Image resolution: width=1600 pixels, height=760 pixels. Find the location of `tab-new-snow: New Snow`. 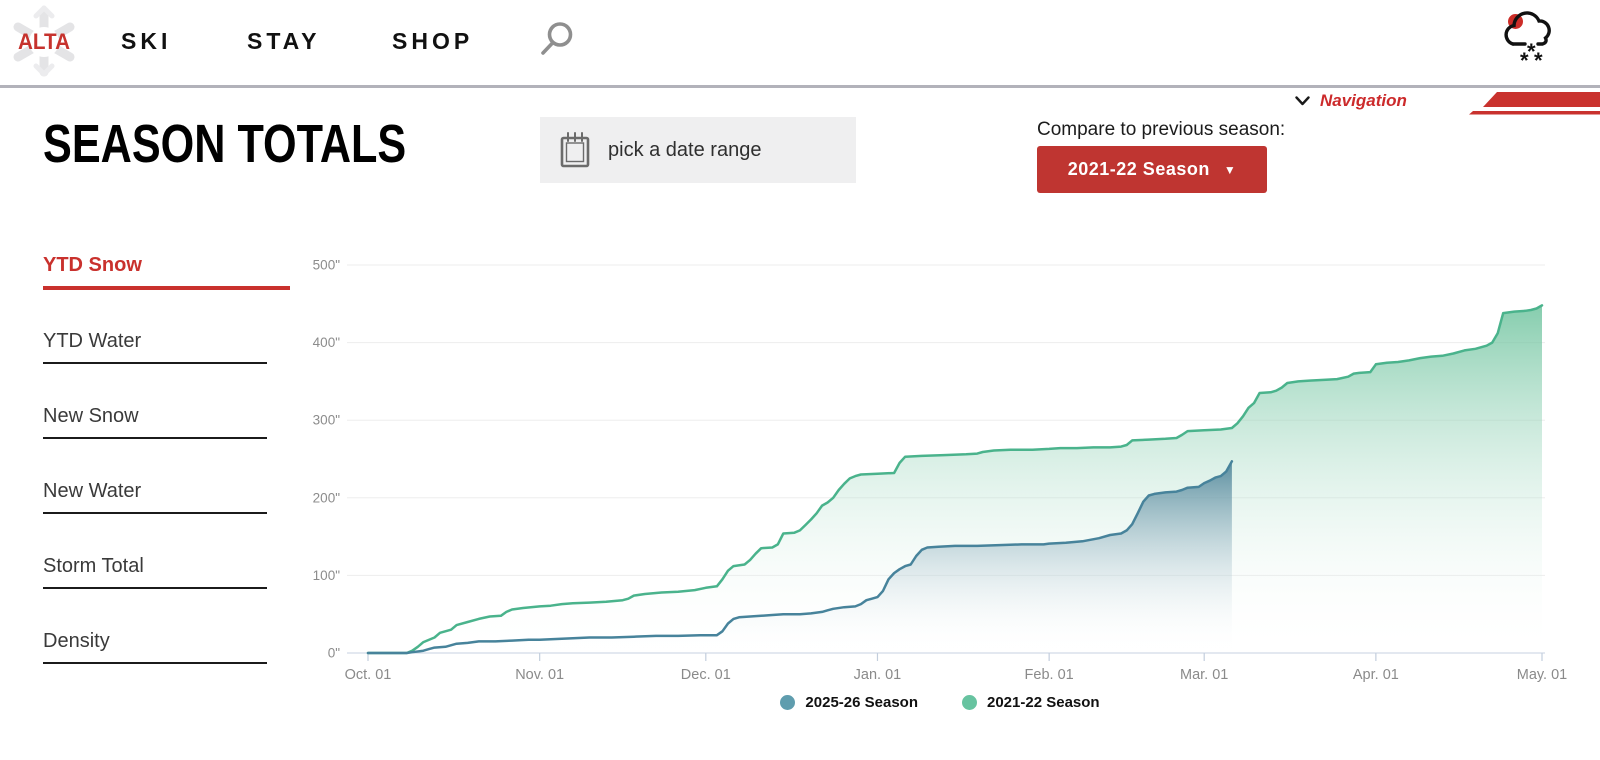

tab-new-snow: New Snow is located at coordinates (155, 422).